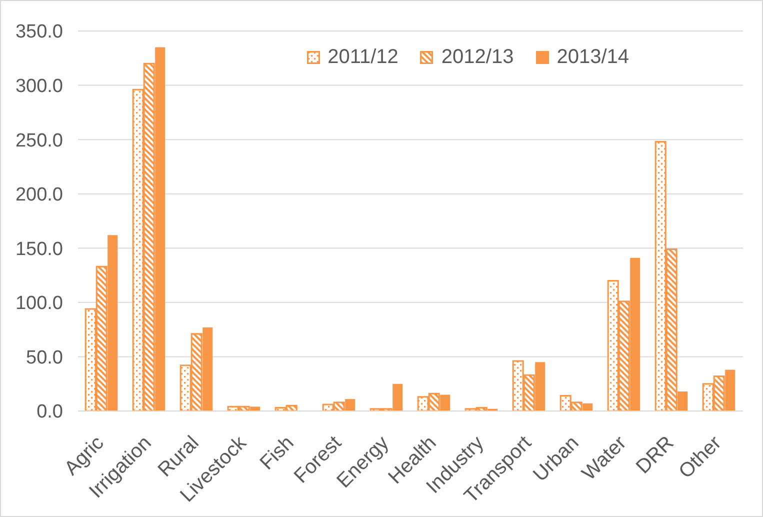 This screenshot has height=517, width=763. I want to click on y-tick-label: 50.0, so click(44, 357).